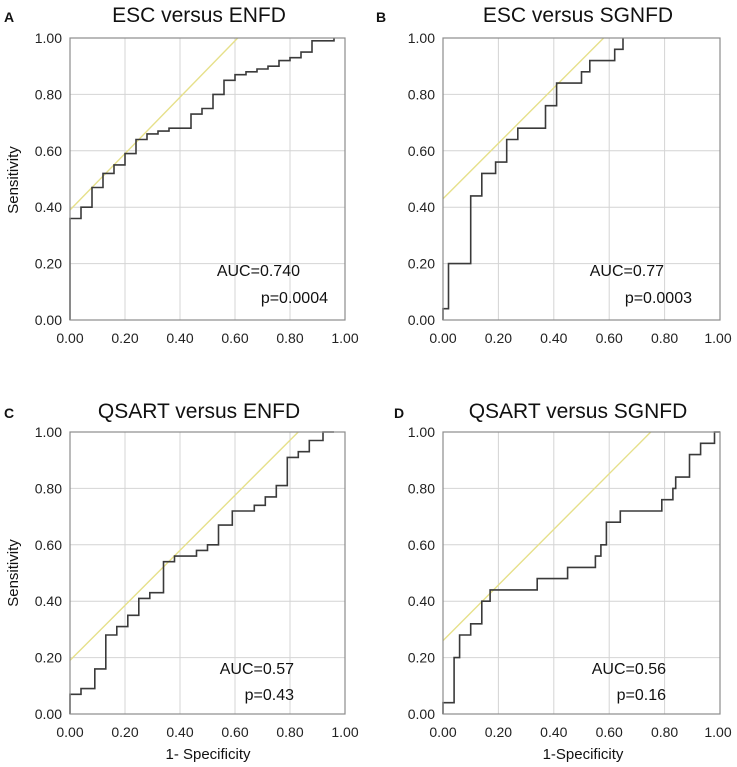  Describe the element at coordinates (627, 271) in the screenshot. I see `panel-b-auc-label: AUC=0.77` at that location.